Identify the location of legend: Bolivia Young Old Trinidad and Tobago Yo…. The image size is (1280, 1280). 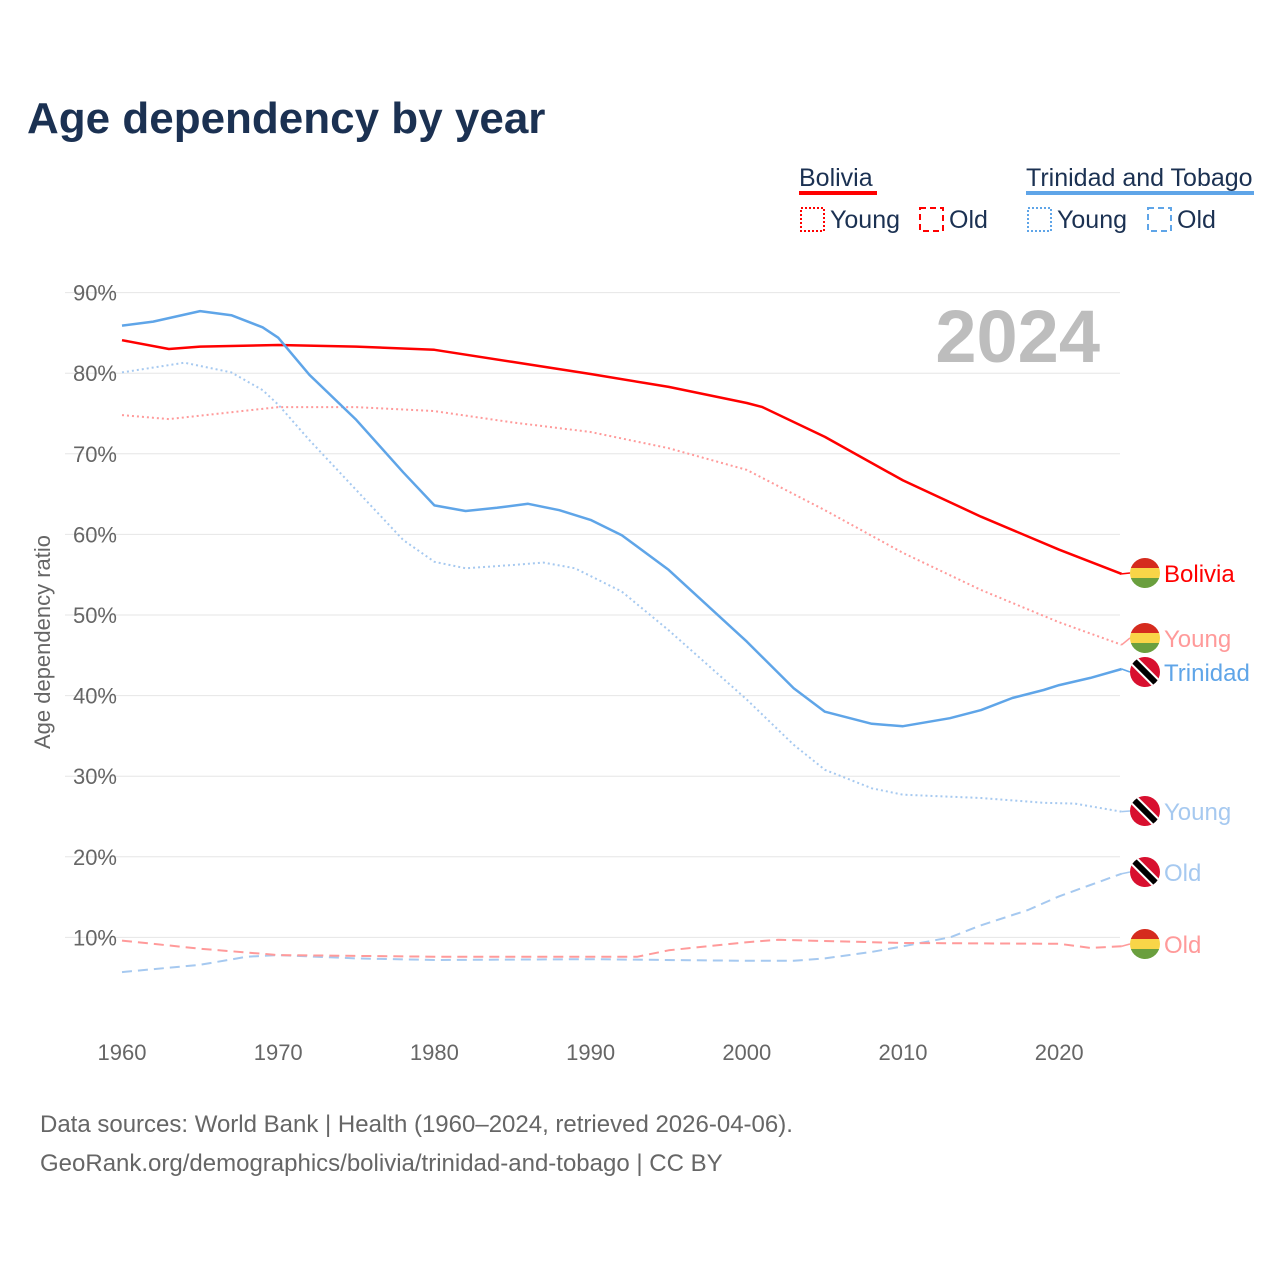
(1026, 199).